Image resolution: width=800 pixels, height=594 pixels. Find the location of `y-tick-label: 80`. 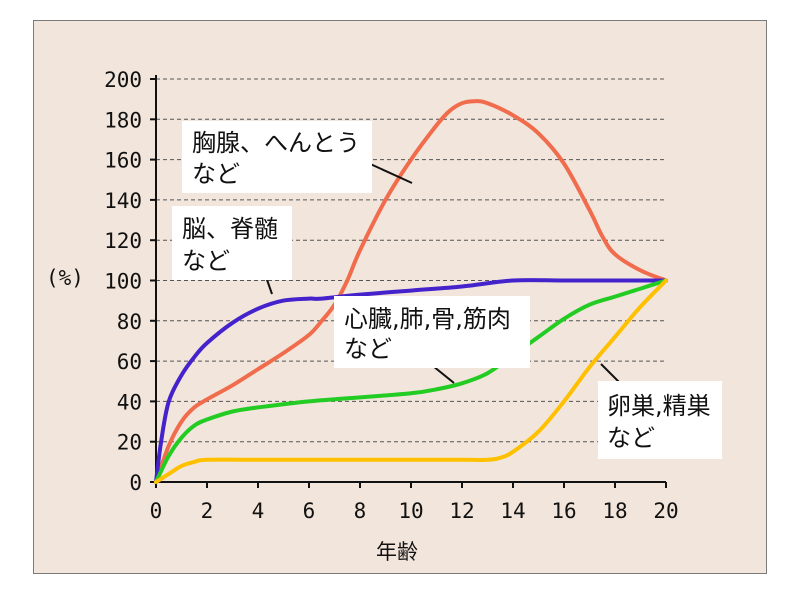

y-tick-label: 80 is located at coordinates (129, 322).